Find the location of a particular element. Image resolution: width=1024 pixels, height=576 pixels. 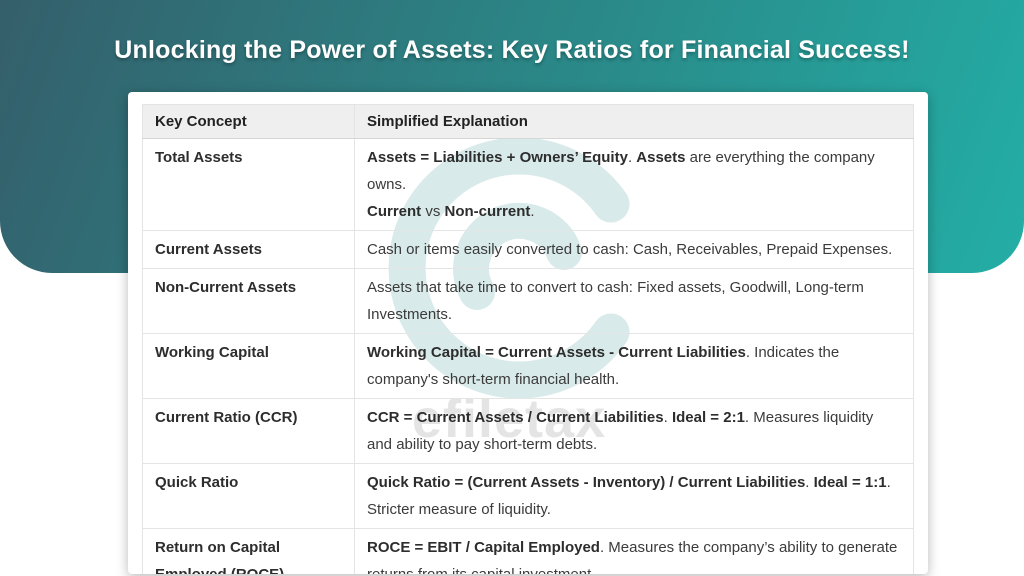

row-label: Quick Ratio is located at coordinates (248, 496).